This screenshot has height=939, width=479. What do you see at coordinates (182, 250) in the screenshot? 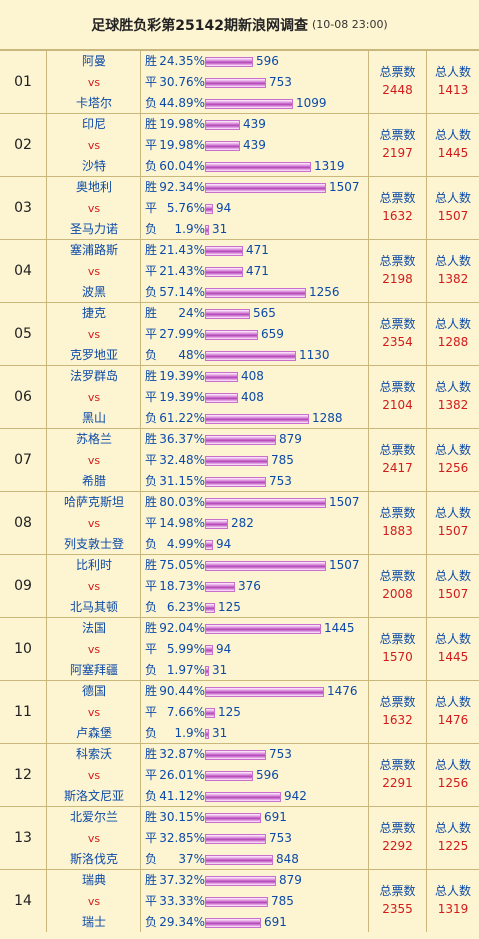
I see `win-percent: 21.43%` at bounding box center [182, 250].